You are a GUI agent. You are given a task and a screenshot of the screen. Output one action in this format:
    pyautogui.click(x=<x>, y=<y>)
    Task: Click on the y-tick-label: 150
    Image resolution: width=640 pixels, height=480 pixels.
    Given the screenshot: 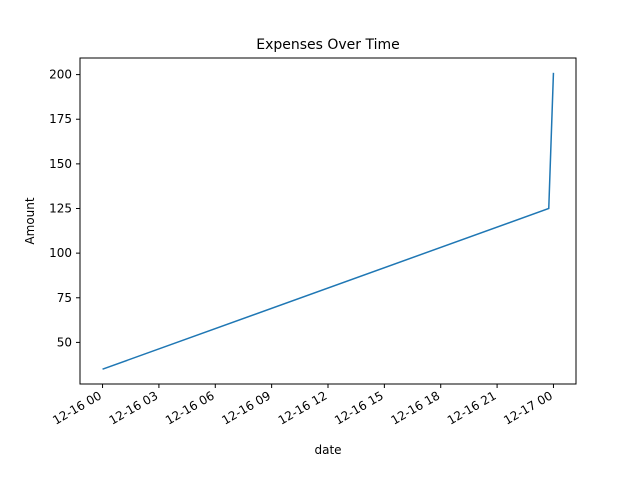 What is the action you would take?
    pyautogui.click(x=60, y=164)
    